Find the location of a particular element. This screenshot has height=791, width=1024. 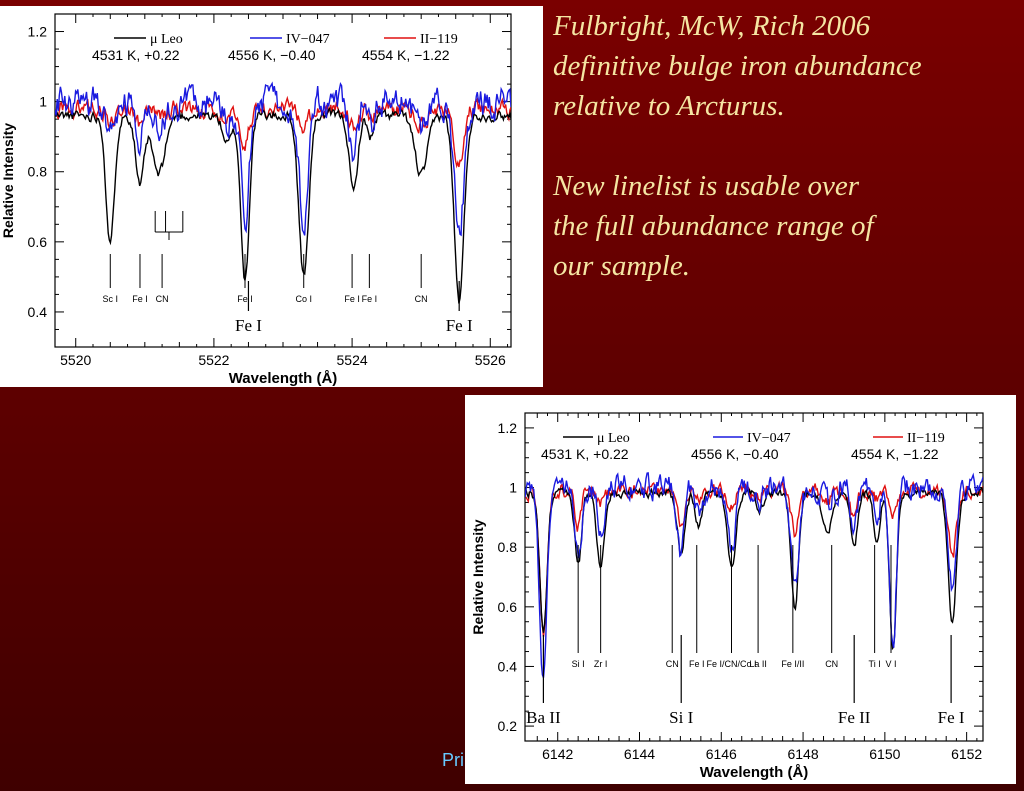

spectrum-ii-119-line is located at coordinates (283, 132).